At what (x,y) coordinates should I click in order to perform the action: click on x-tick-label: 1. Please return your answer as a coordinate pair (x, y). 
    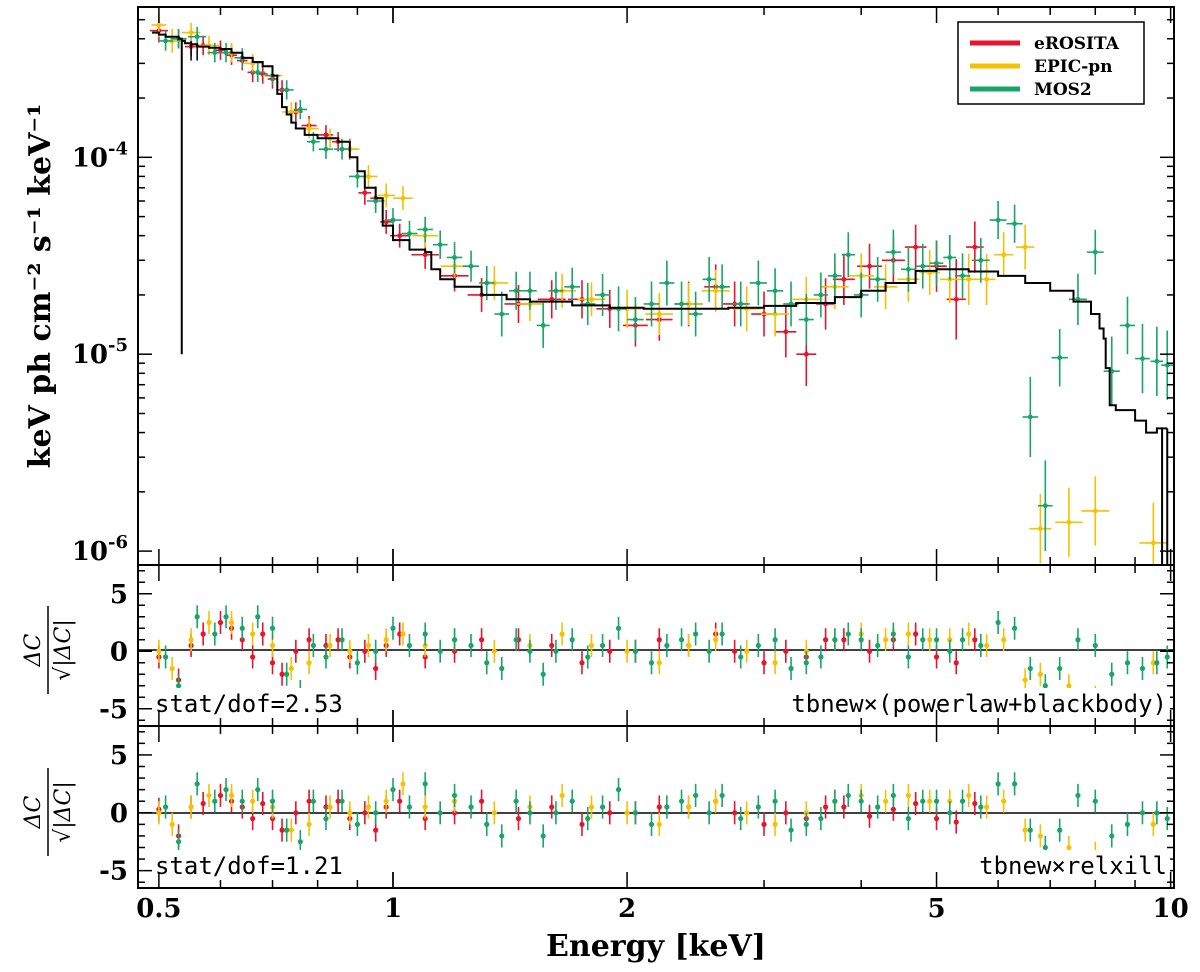
    Looking at the image, I should click on (393, 909).